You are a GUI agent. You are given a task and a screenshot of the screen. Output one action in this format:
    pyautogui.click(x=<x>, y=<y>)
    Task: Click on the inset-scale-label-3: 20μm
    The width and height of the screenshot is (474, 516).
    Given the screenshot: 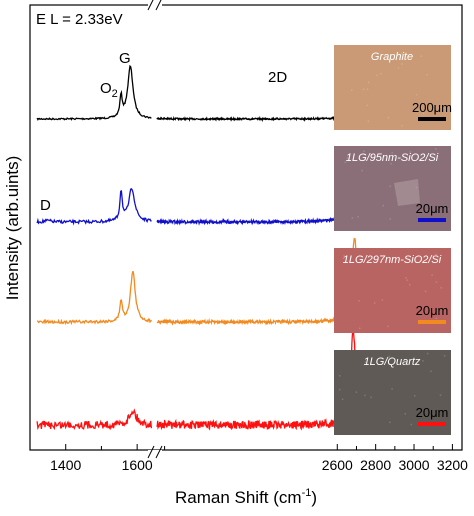 What is the action you would take?
    pyautogui.click(x=432, y=412)
    